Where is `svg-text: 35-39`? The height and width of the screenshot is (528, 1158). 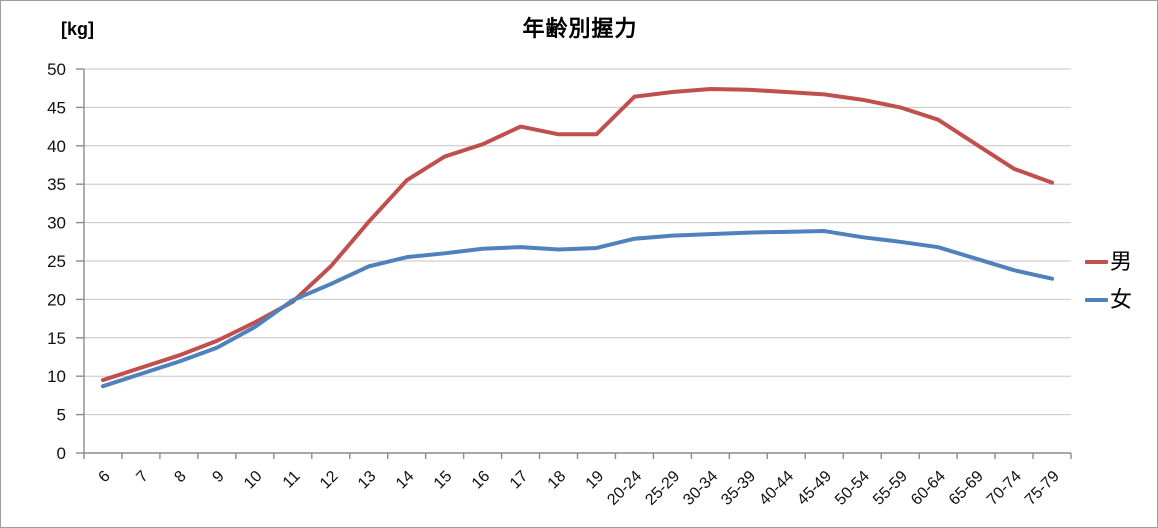
svg-text: 35-39 is located at coordinates (738, 488).